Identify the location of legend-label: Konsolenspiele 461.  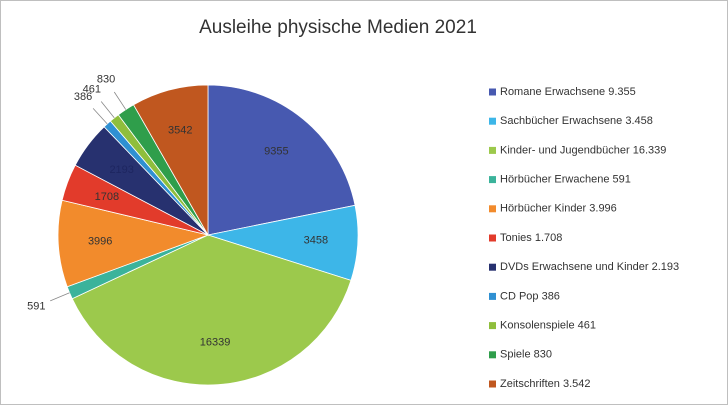
(548, 326).